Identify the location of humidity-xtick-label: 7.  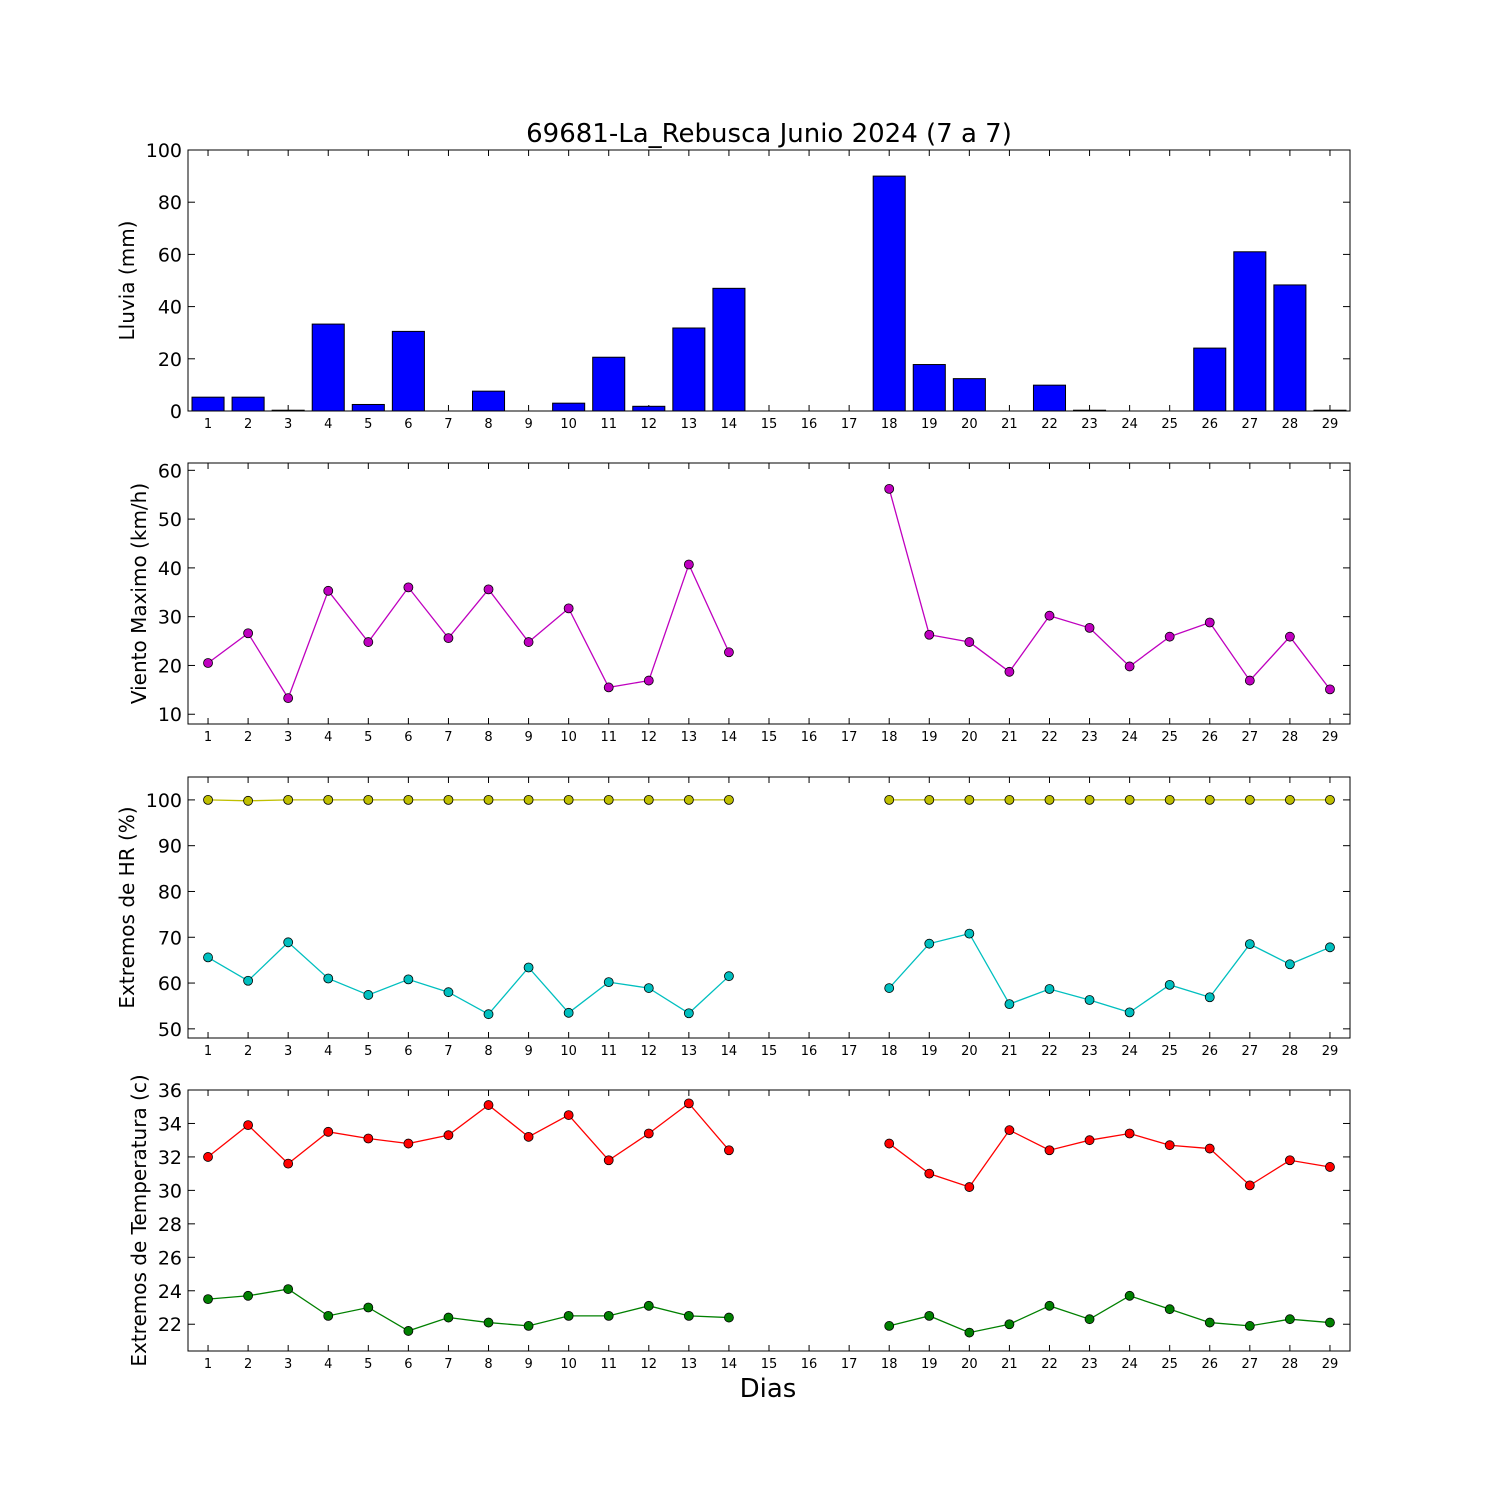
(448, 1051).